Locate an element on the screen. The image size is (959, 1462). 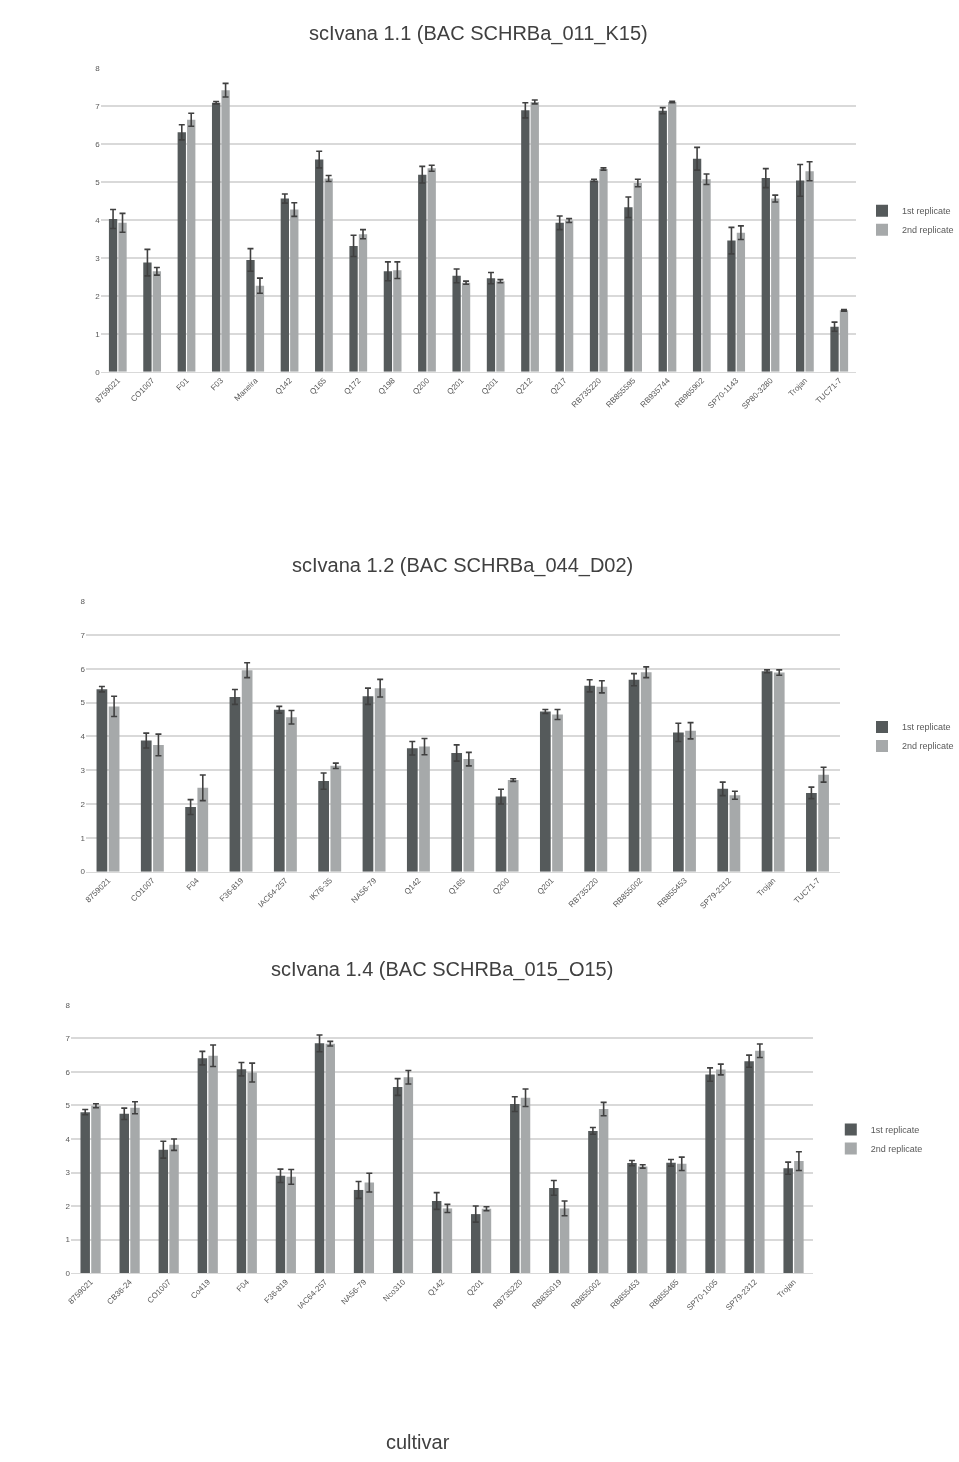
x-tick-label: F03 is located at coordinates (217, 384).